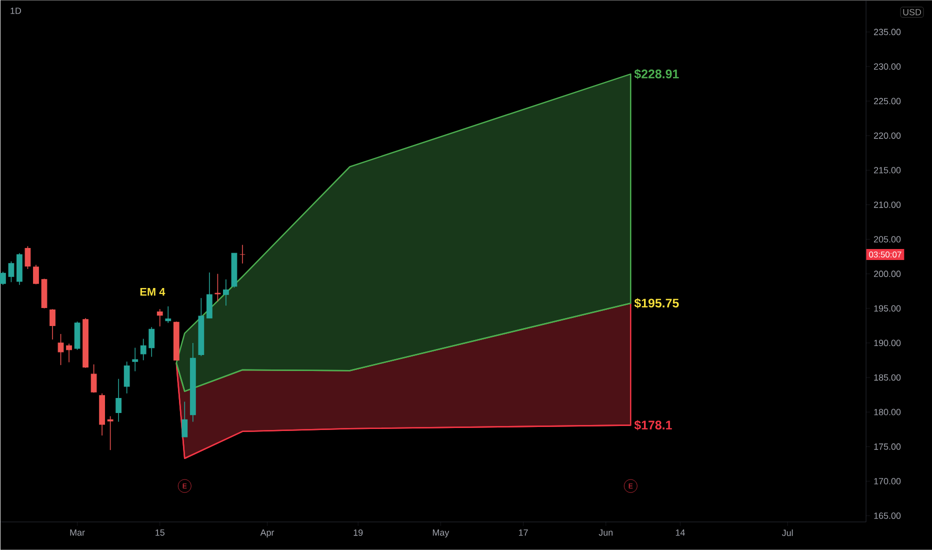  I want to click on y-tick-label: 215.00, so click(887, 170).